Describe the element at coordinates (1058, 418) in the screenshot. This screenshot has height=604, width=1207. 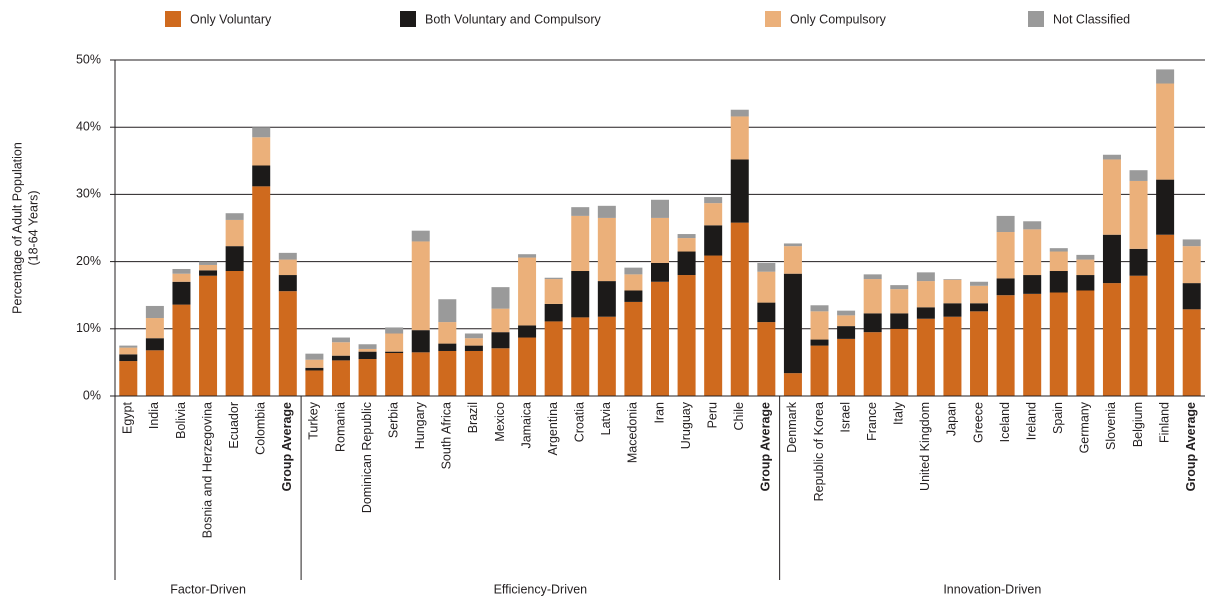
I see `x-tick-label: Spain` at that location.